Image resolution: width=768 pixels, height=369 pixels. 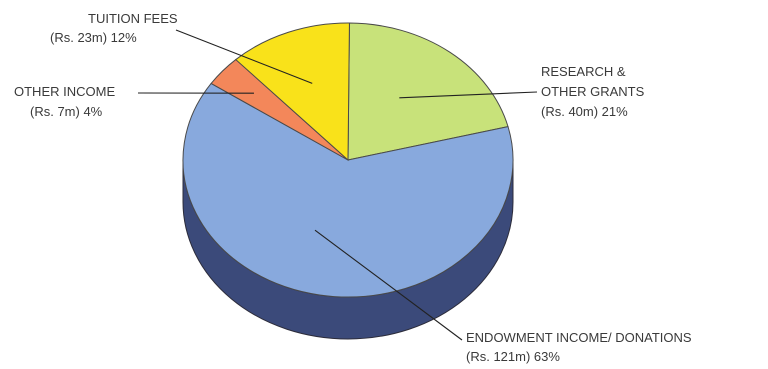 I want to click on slice-label-research-line2: OTHER GRANTS, so click(x=593, y=91).